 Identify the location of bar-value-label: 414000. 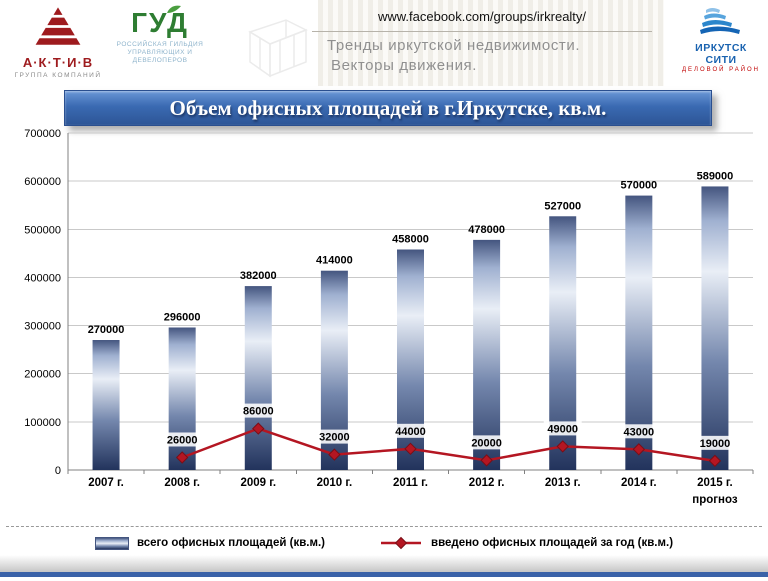
(334, 261).